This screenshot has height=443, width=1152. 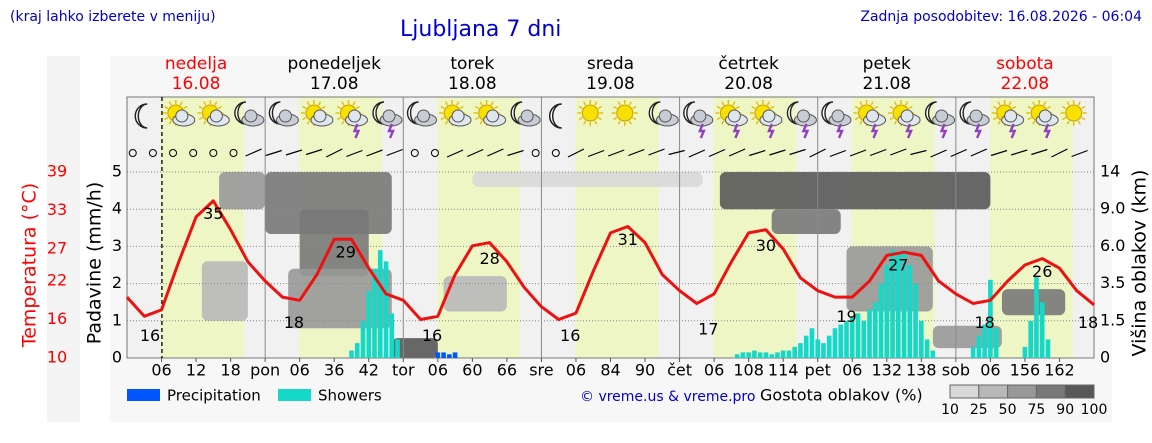 What do you see at coordinates (117, 282) in the screenshot?
I see `y-tick-label: 2` at bounding box center [117, 282].